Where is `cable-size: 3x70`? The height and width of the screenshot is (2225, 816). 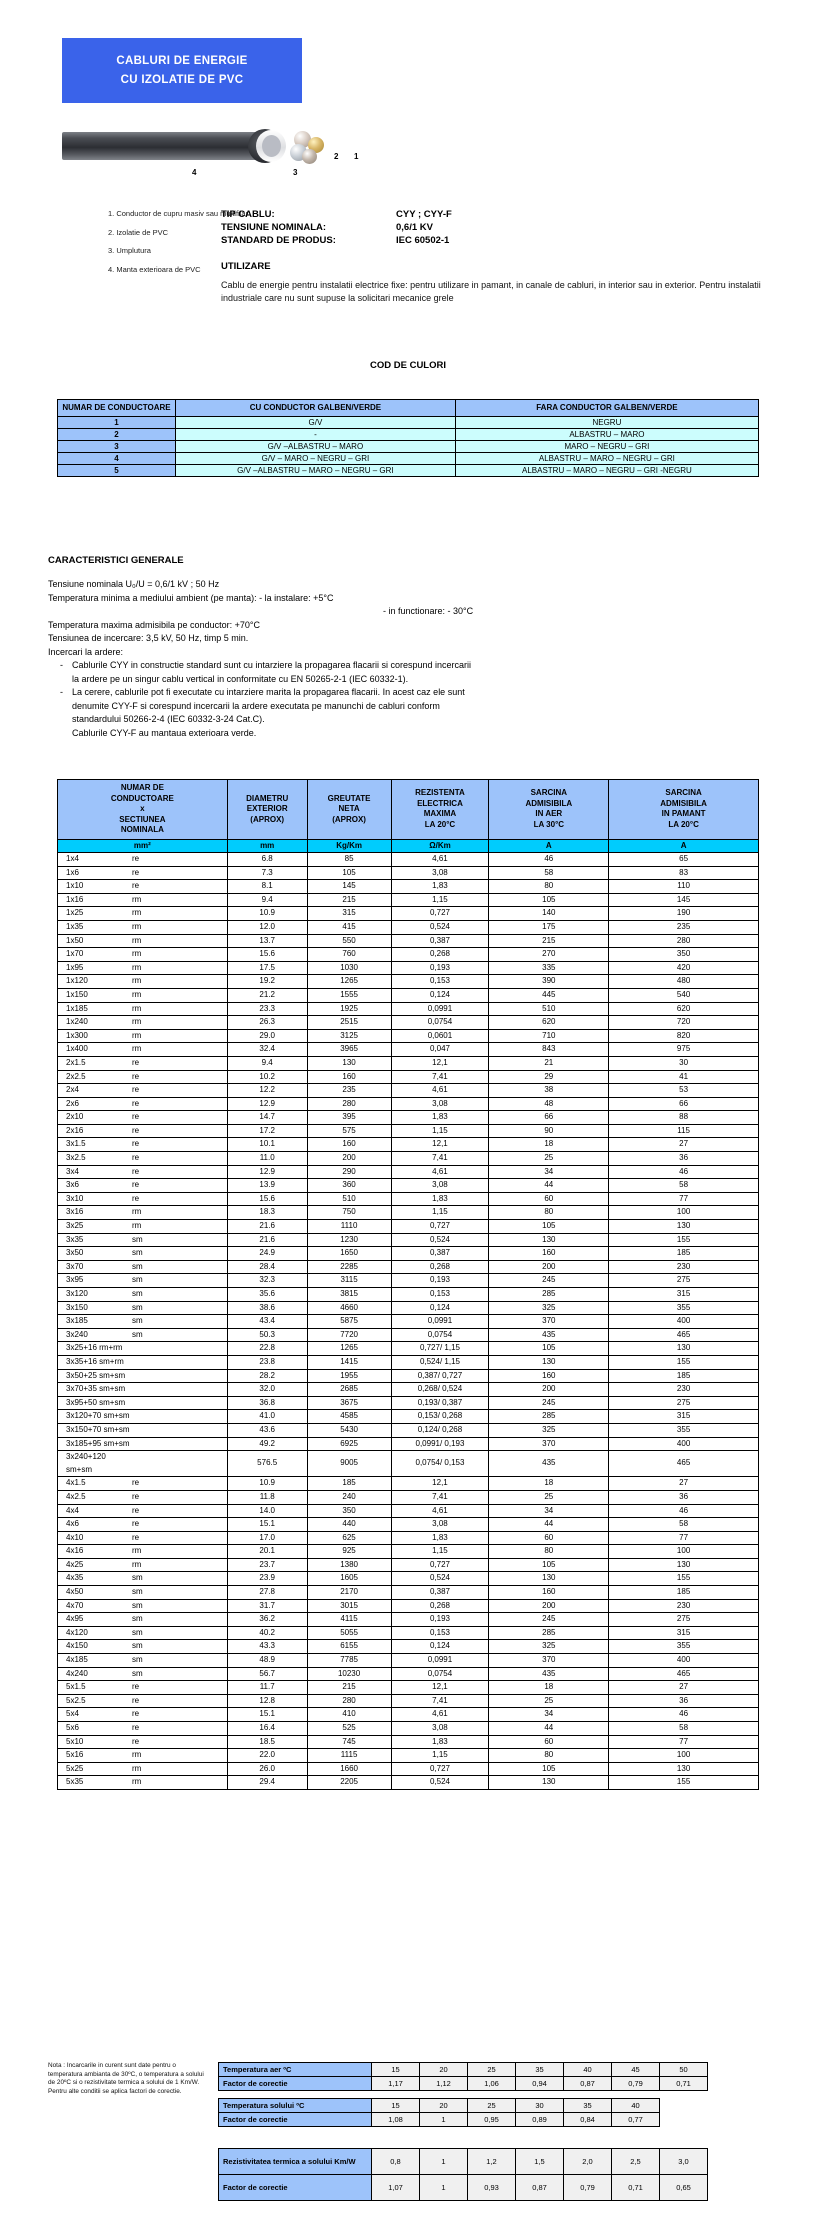
cable-size: 3x70 is located at coordinates (75, 1266).